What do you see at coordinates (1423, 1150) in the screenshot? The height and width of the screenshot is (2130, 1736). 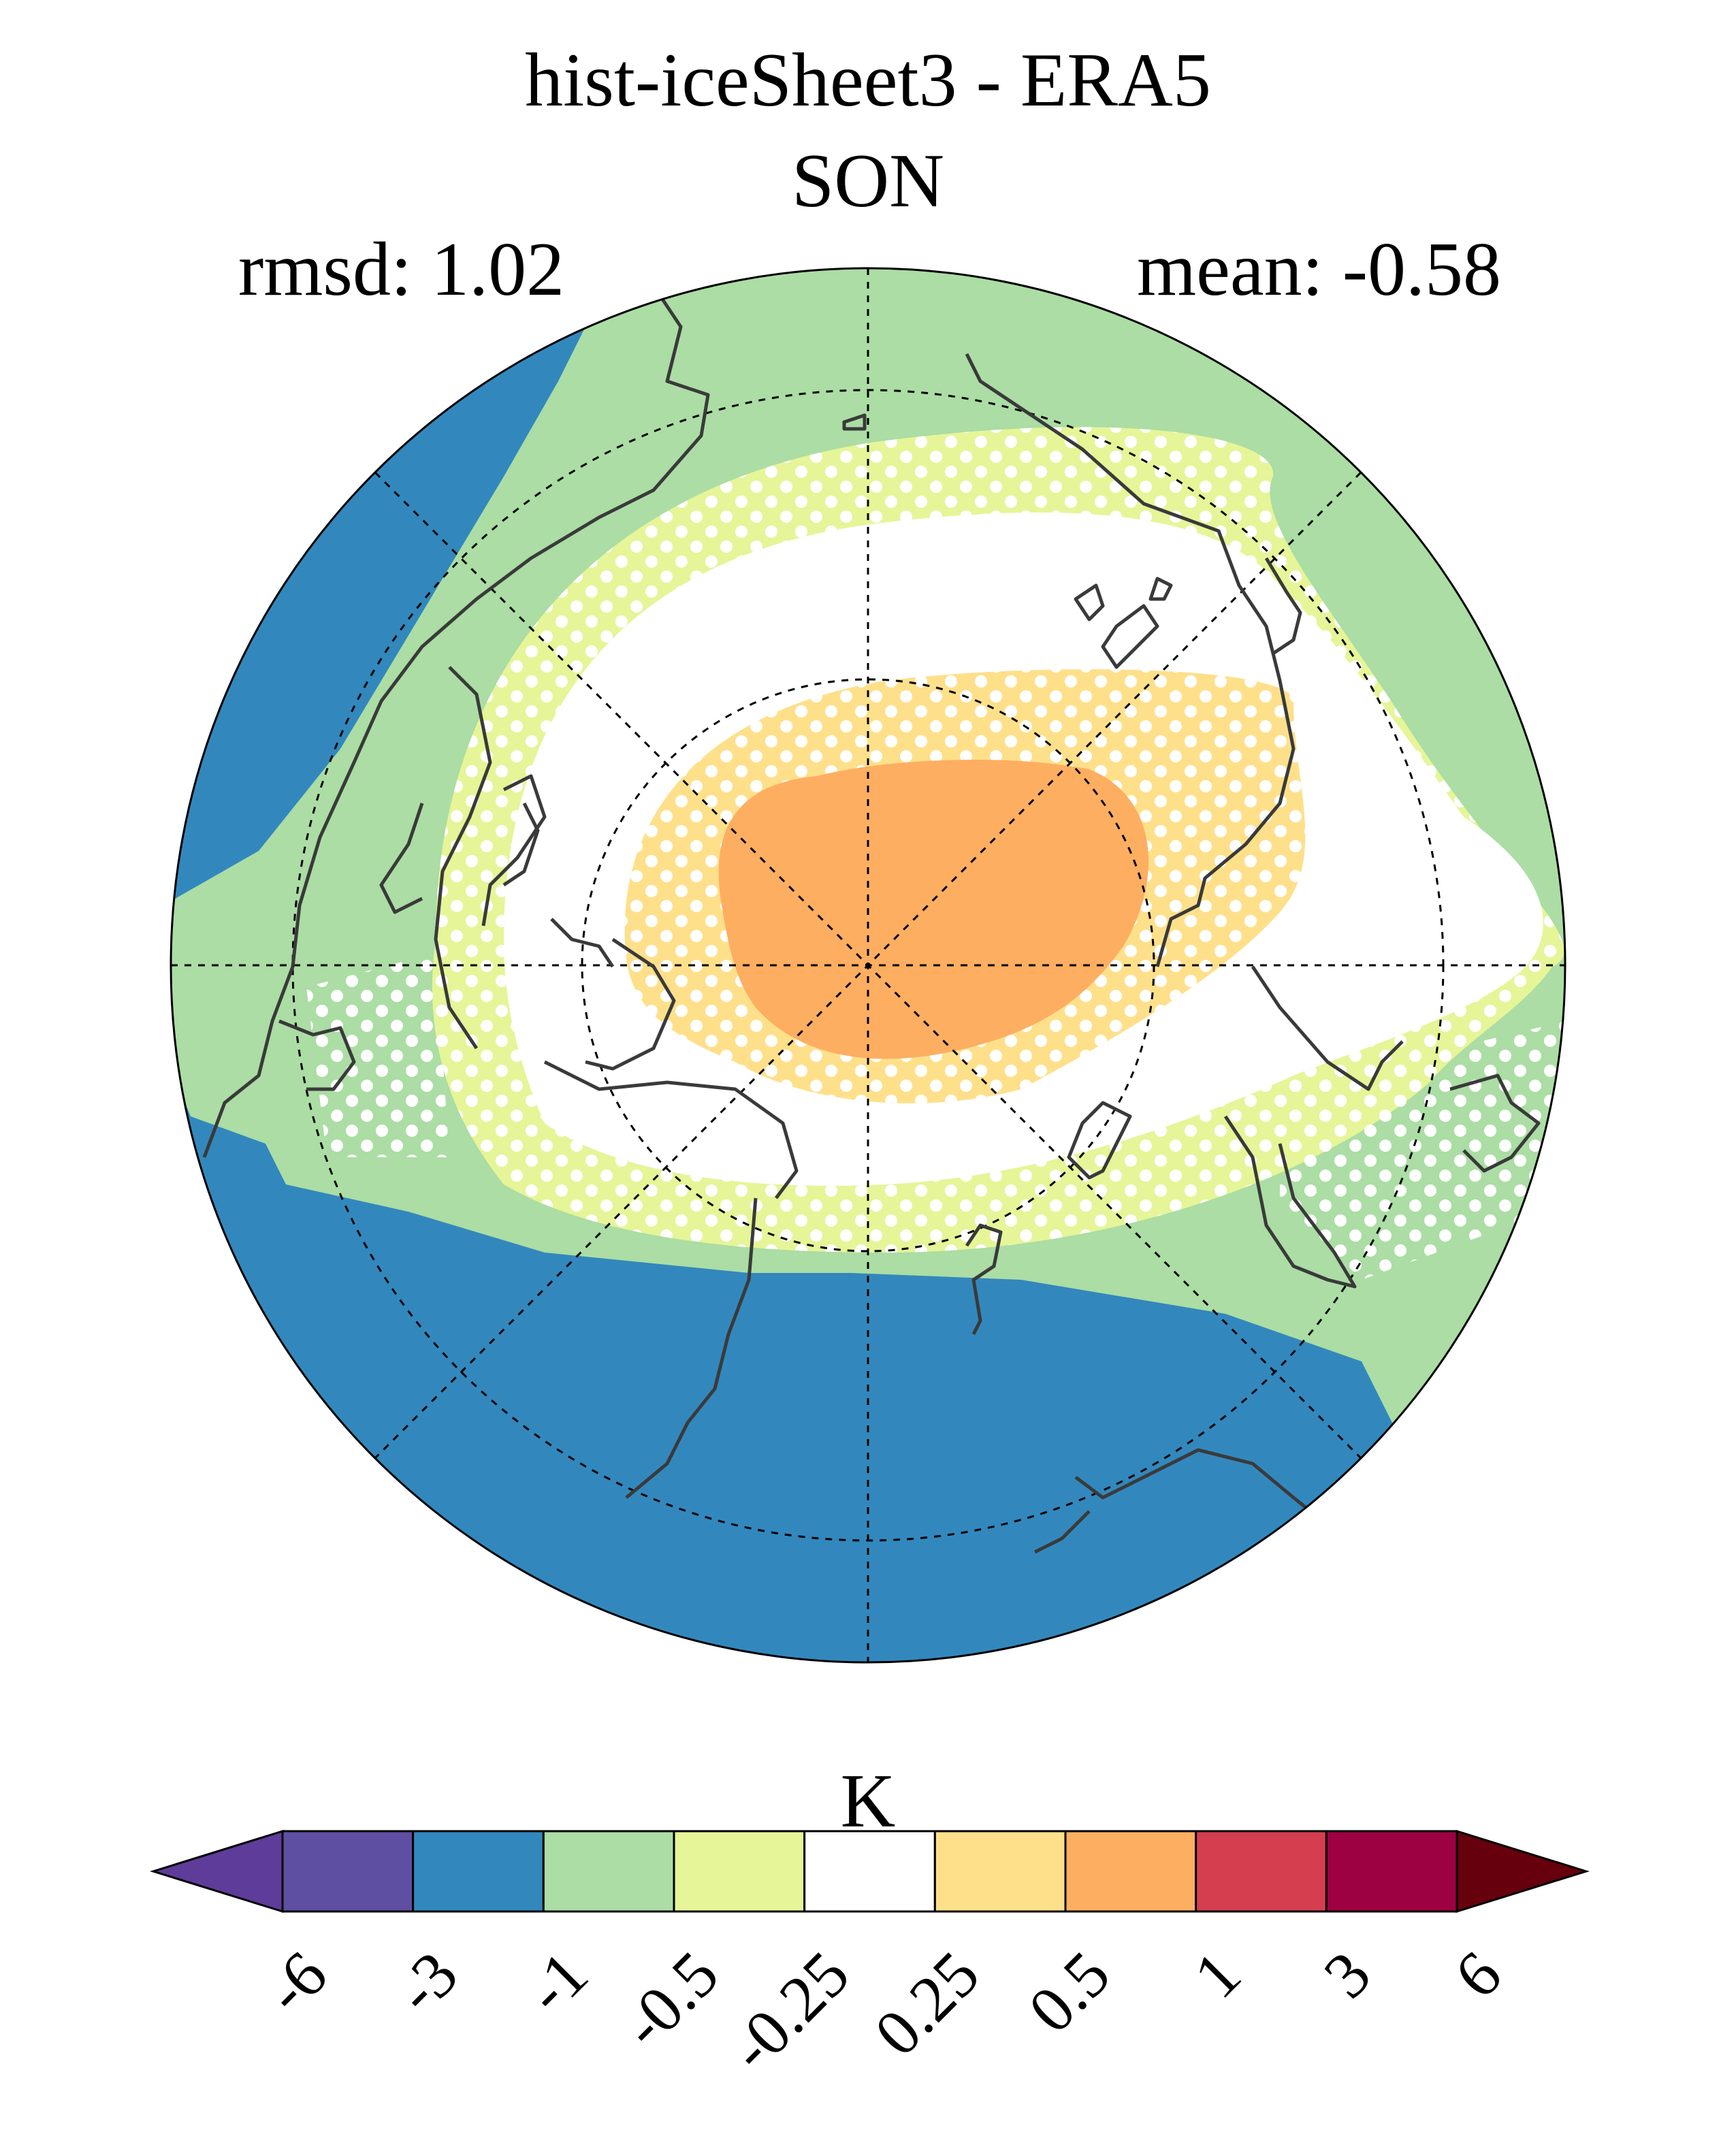 I see `stipple-east` at bounding box center [1423, 1150].